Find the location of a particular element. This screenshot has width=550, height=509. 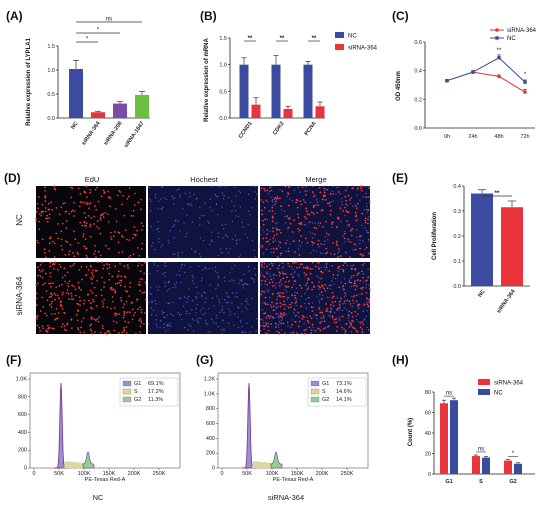

panel-label-h: (H) is located at coordinates (400, 360).